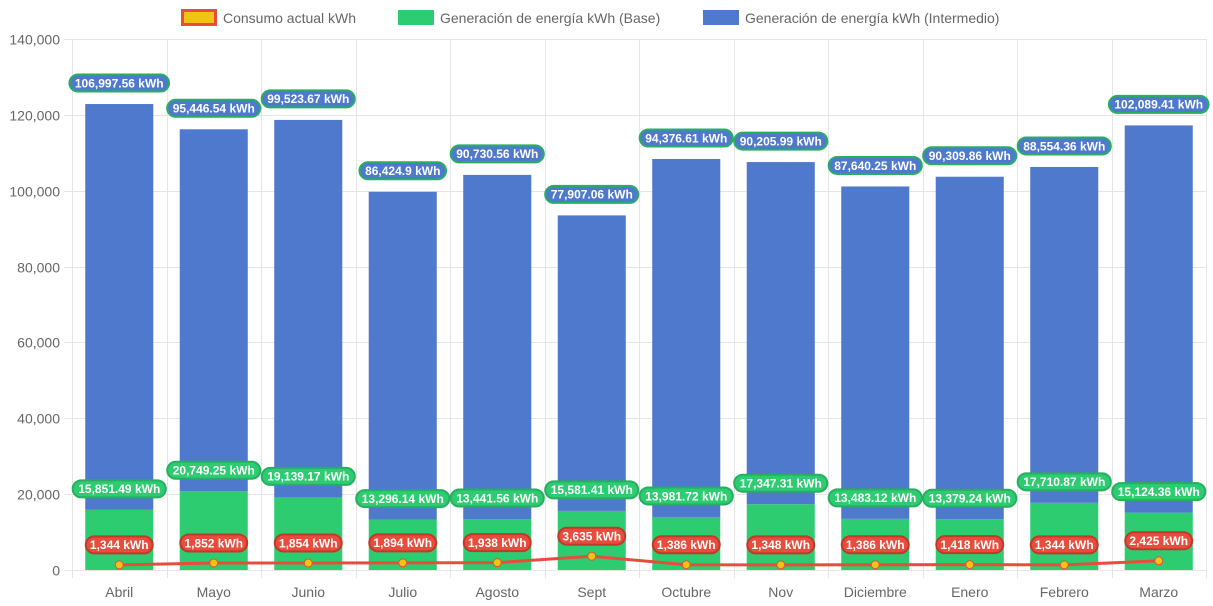 Image resolution: width=1213 pixels, height=606 pixels. I want to click on label-intermedio: 88,554.36 kWh, so click(1064, 146).